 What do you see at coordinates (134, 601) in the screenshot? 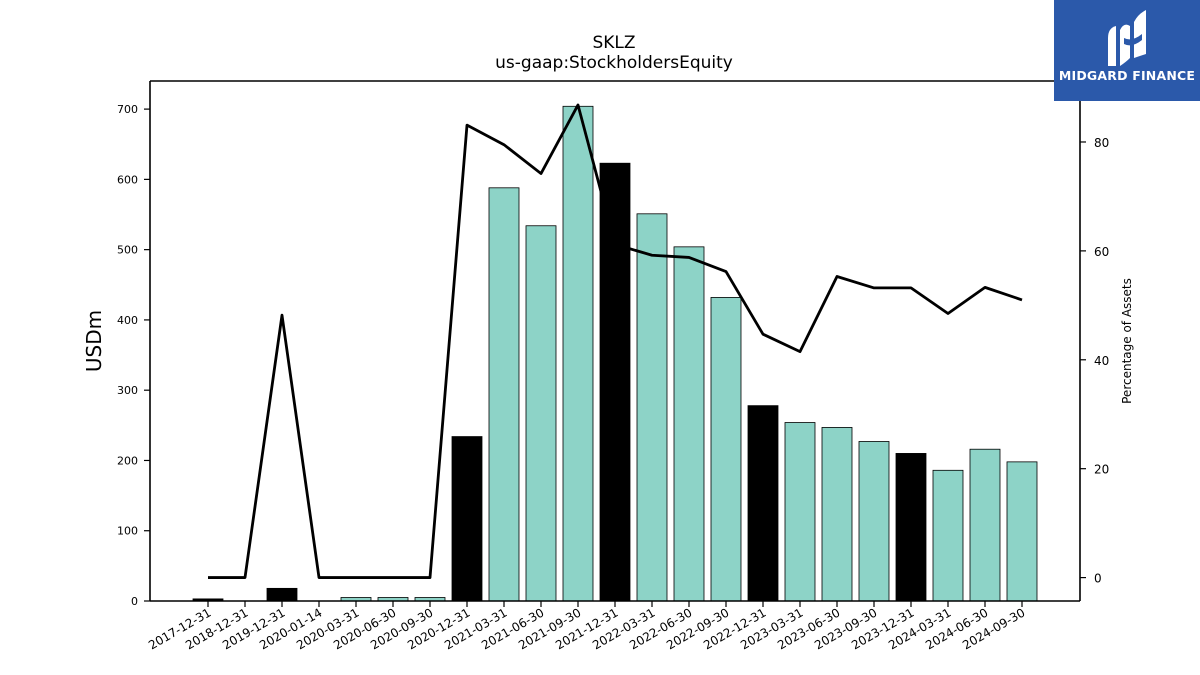
I see `y-tick-label: 0` at bounding box center [134, 601].